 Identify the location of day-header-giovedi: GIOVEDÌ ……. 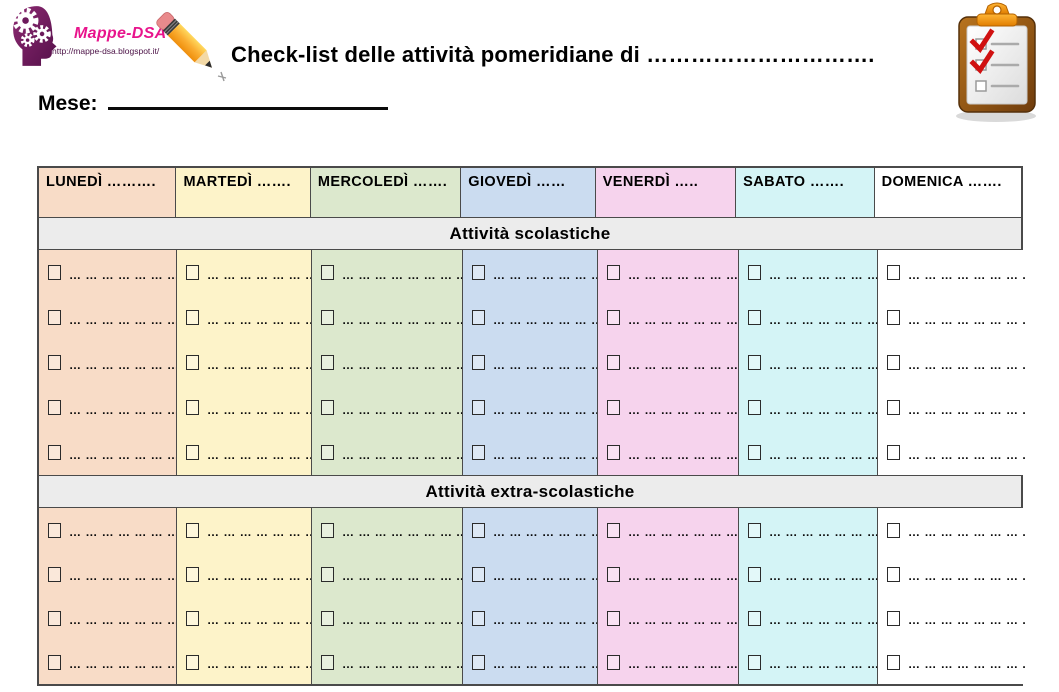
(528, 192).